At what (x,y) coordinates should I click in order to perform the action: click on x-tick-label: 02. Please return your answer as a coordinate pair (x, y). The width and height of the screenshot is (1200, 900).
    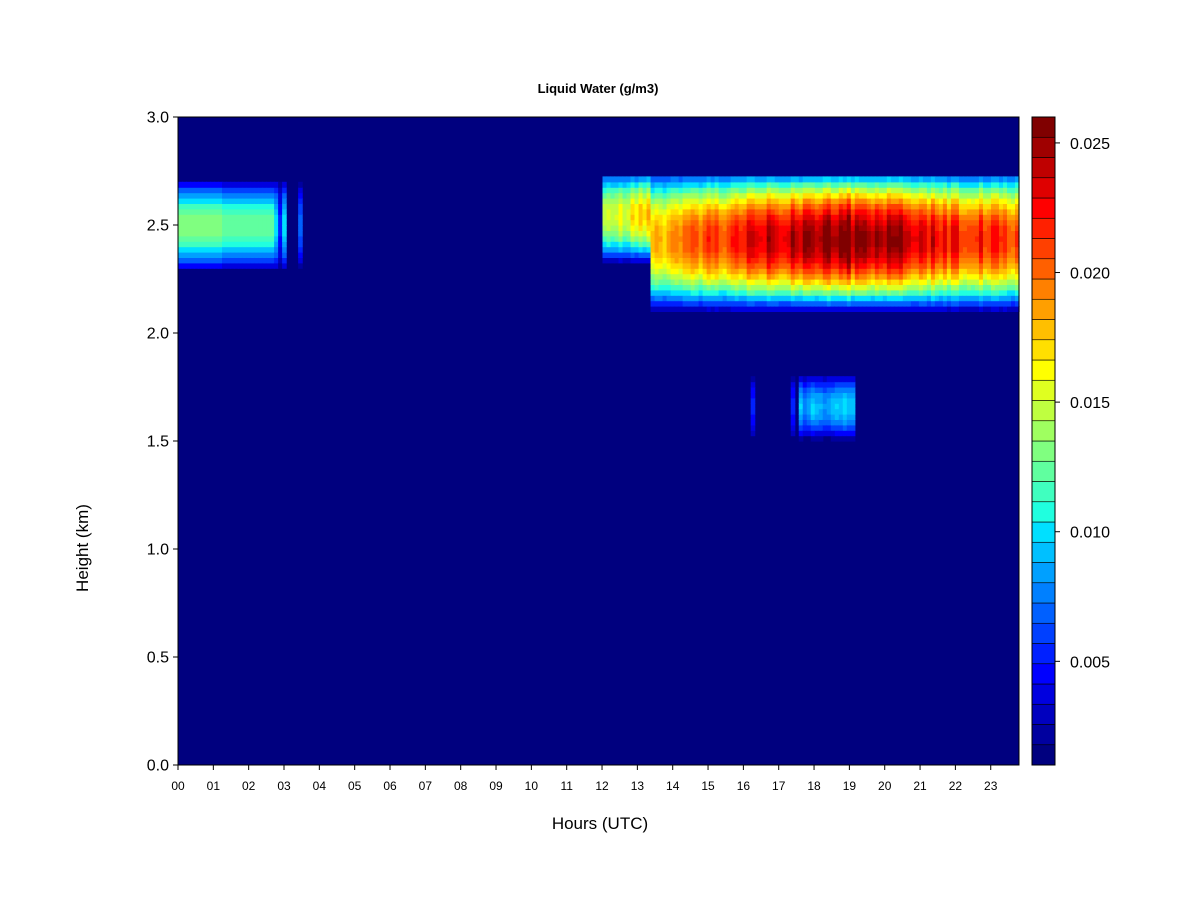
    Looking at the image, I should click on (249, 786).